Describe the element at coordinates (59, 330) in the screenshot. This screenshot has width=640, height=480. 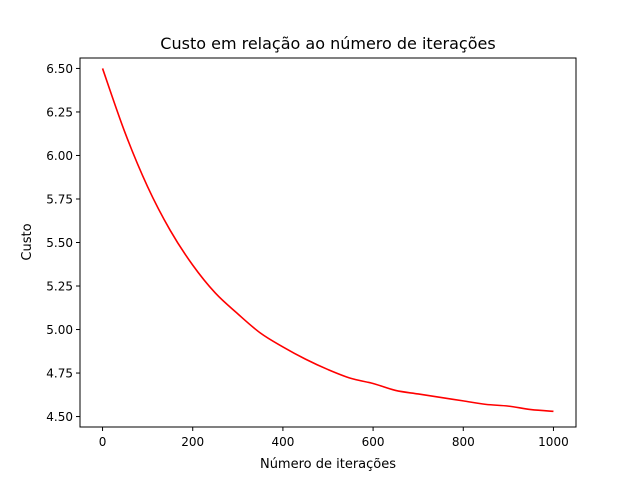
I see `y-tick-label: 5.00` at that location.